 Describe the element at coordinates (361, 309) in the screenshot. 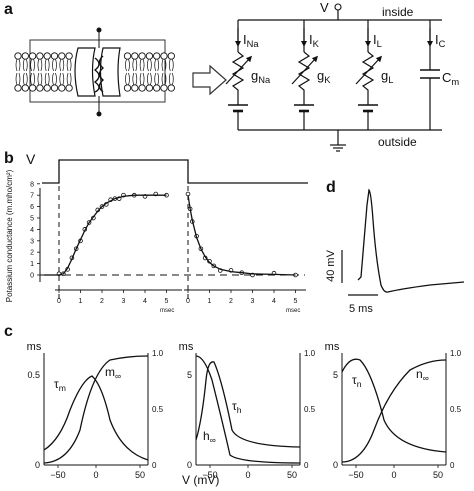

I see `scale-bar-time-label: 5 ms` at that location.